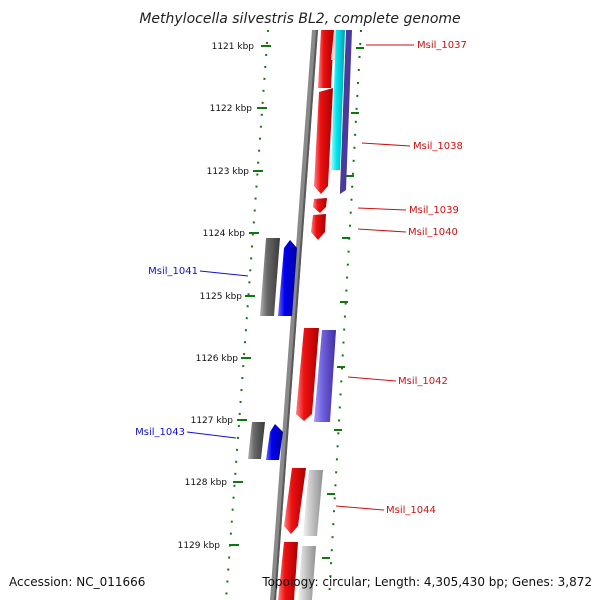 The height and width of the screenshot is (600, 600). Describe the element at coordinates (199, 546) in the screenshot. I see `kbp-label: 1129 kbp` at that location.